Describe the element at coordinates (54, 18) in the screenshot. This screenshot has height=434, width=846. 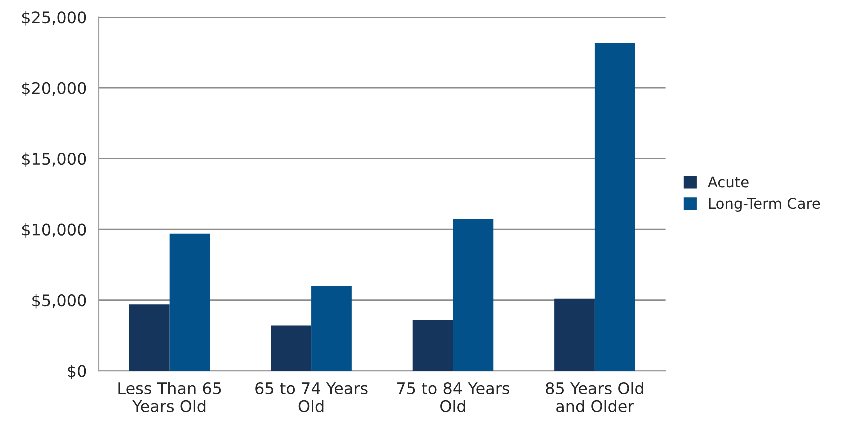
I see `y-tick-label: $25,000` at that location.